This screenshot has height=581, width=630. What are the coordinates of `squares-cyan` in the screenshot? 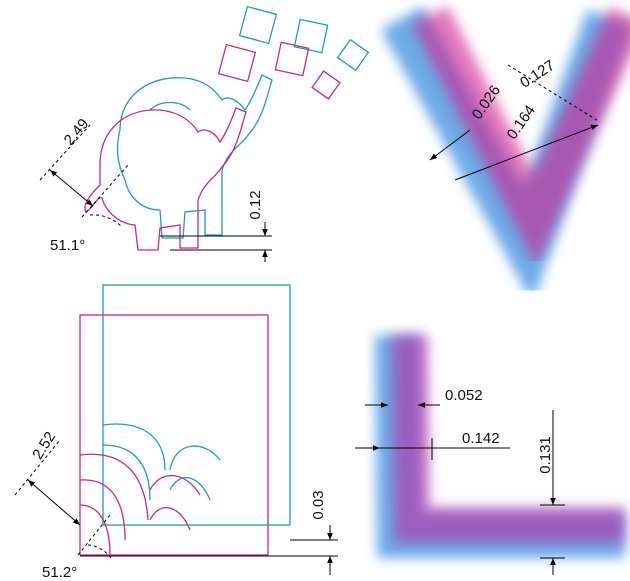 It's located at (304, 38).